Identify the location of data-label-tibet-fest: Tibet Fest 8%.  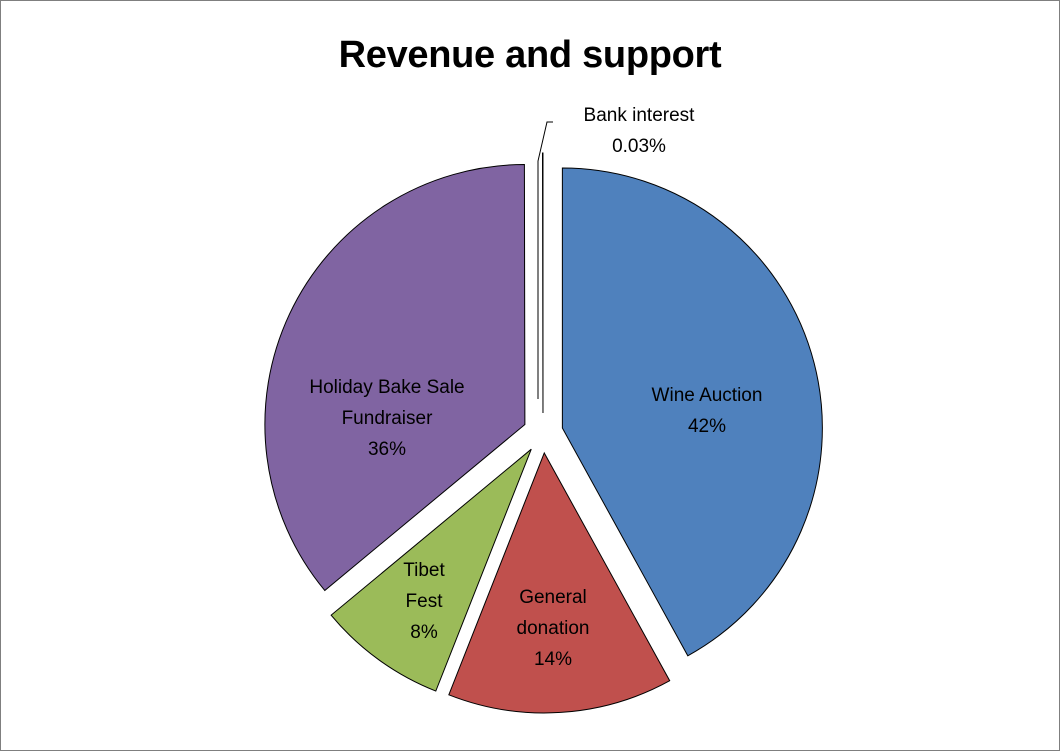
(424, 601).